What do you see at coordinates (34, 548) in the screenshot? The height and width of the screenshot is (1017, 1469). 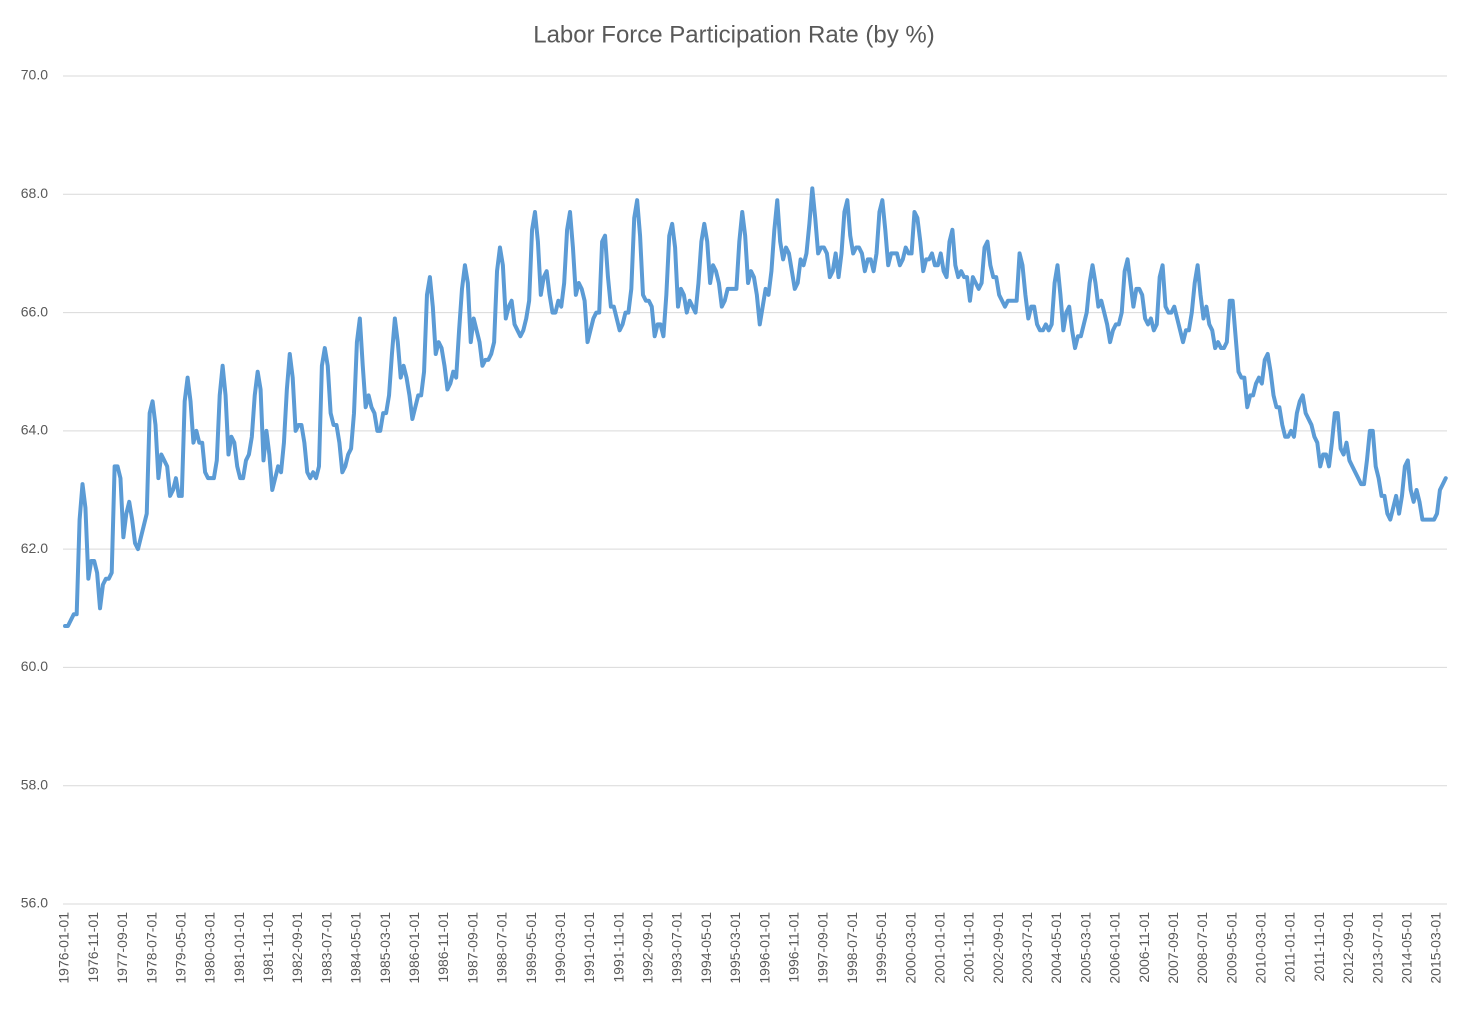 I see `y-tick-label: 62.0` at bounding box center [34, 548].